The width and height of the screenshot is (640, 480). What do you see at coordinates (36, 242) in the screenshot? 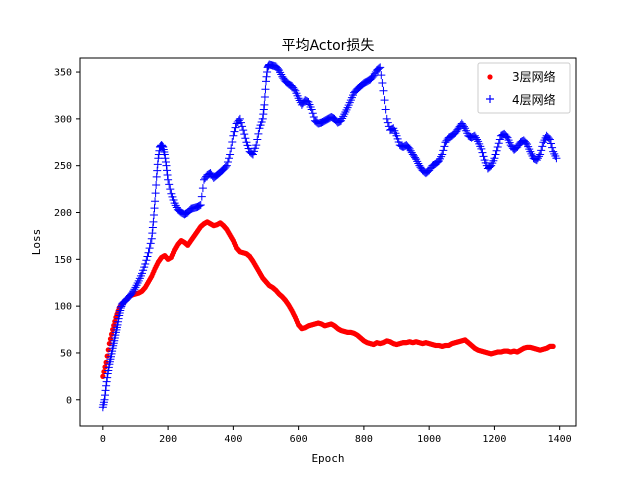
I see `y-axis-label: Loss` at bounding box center [36, 242].